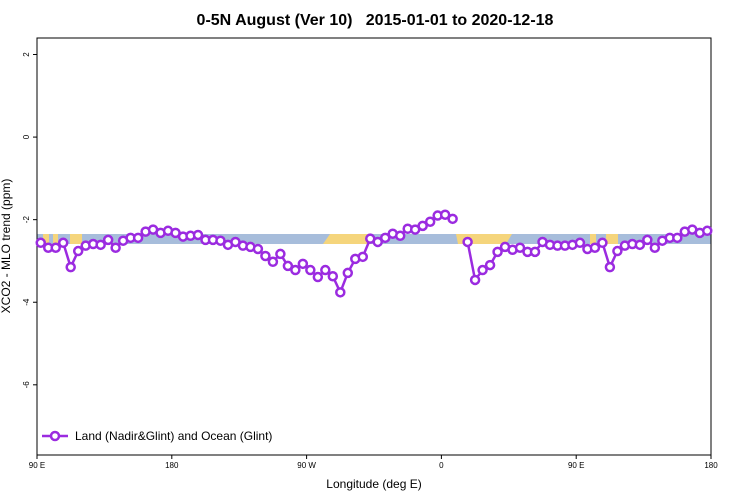  Describe the element at coordinates (26, 54) in the screenshot. I see `y-tick-label: 2` at that location.